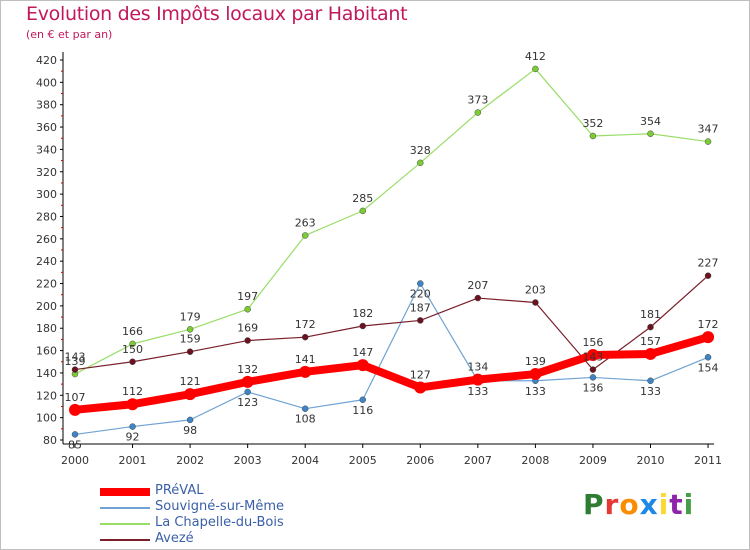 The height and width of the screenshot is (550, 750). Describe the element at coordinates (362, 313) in the screenshot. I see `data-label: 182` at that location.